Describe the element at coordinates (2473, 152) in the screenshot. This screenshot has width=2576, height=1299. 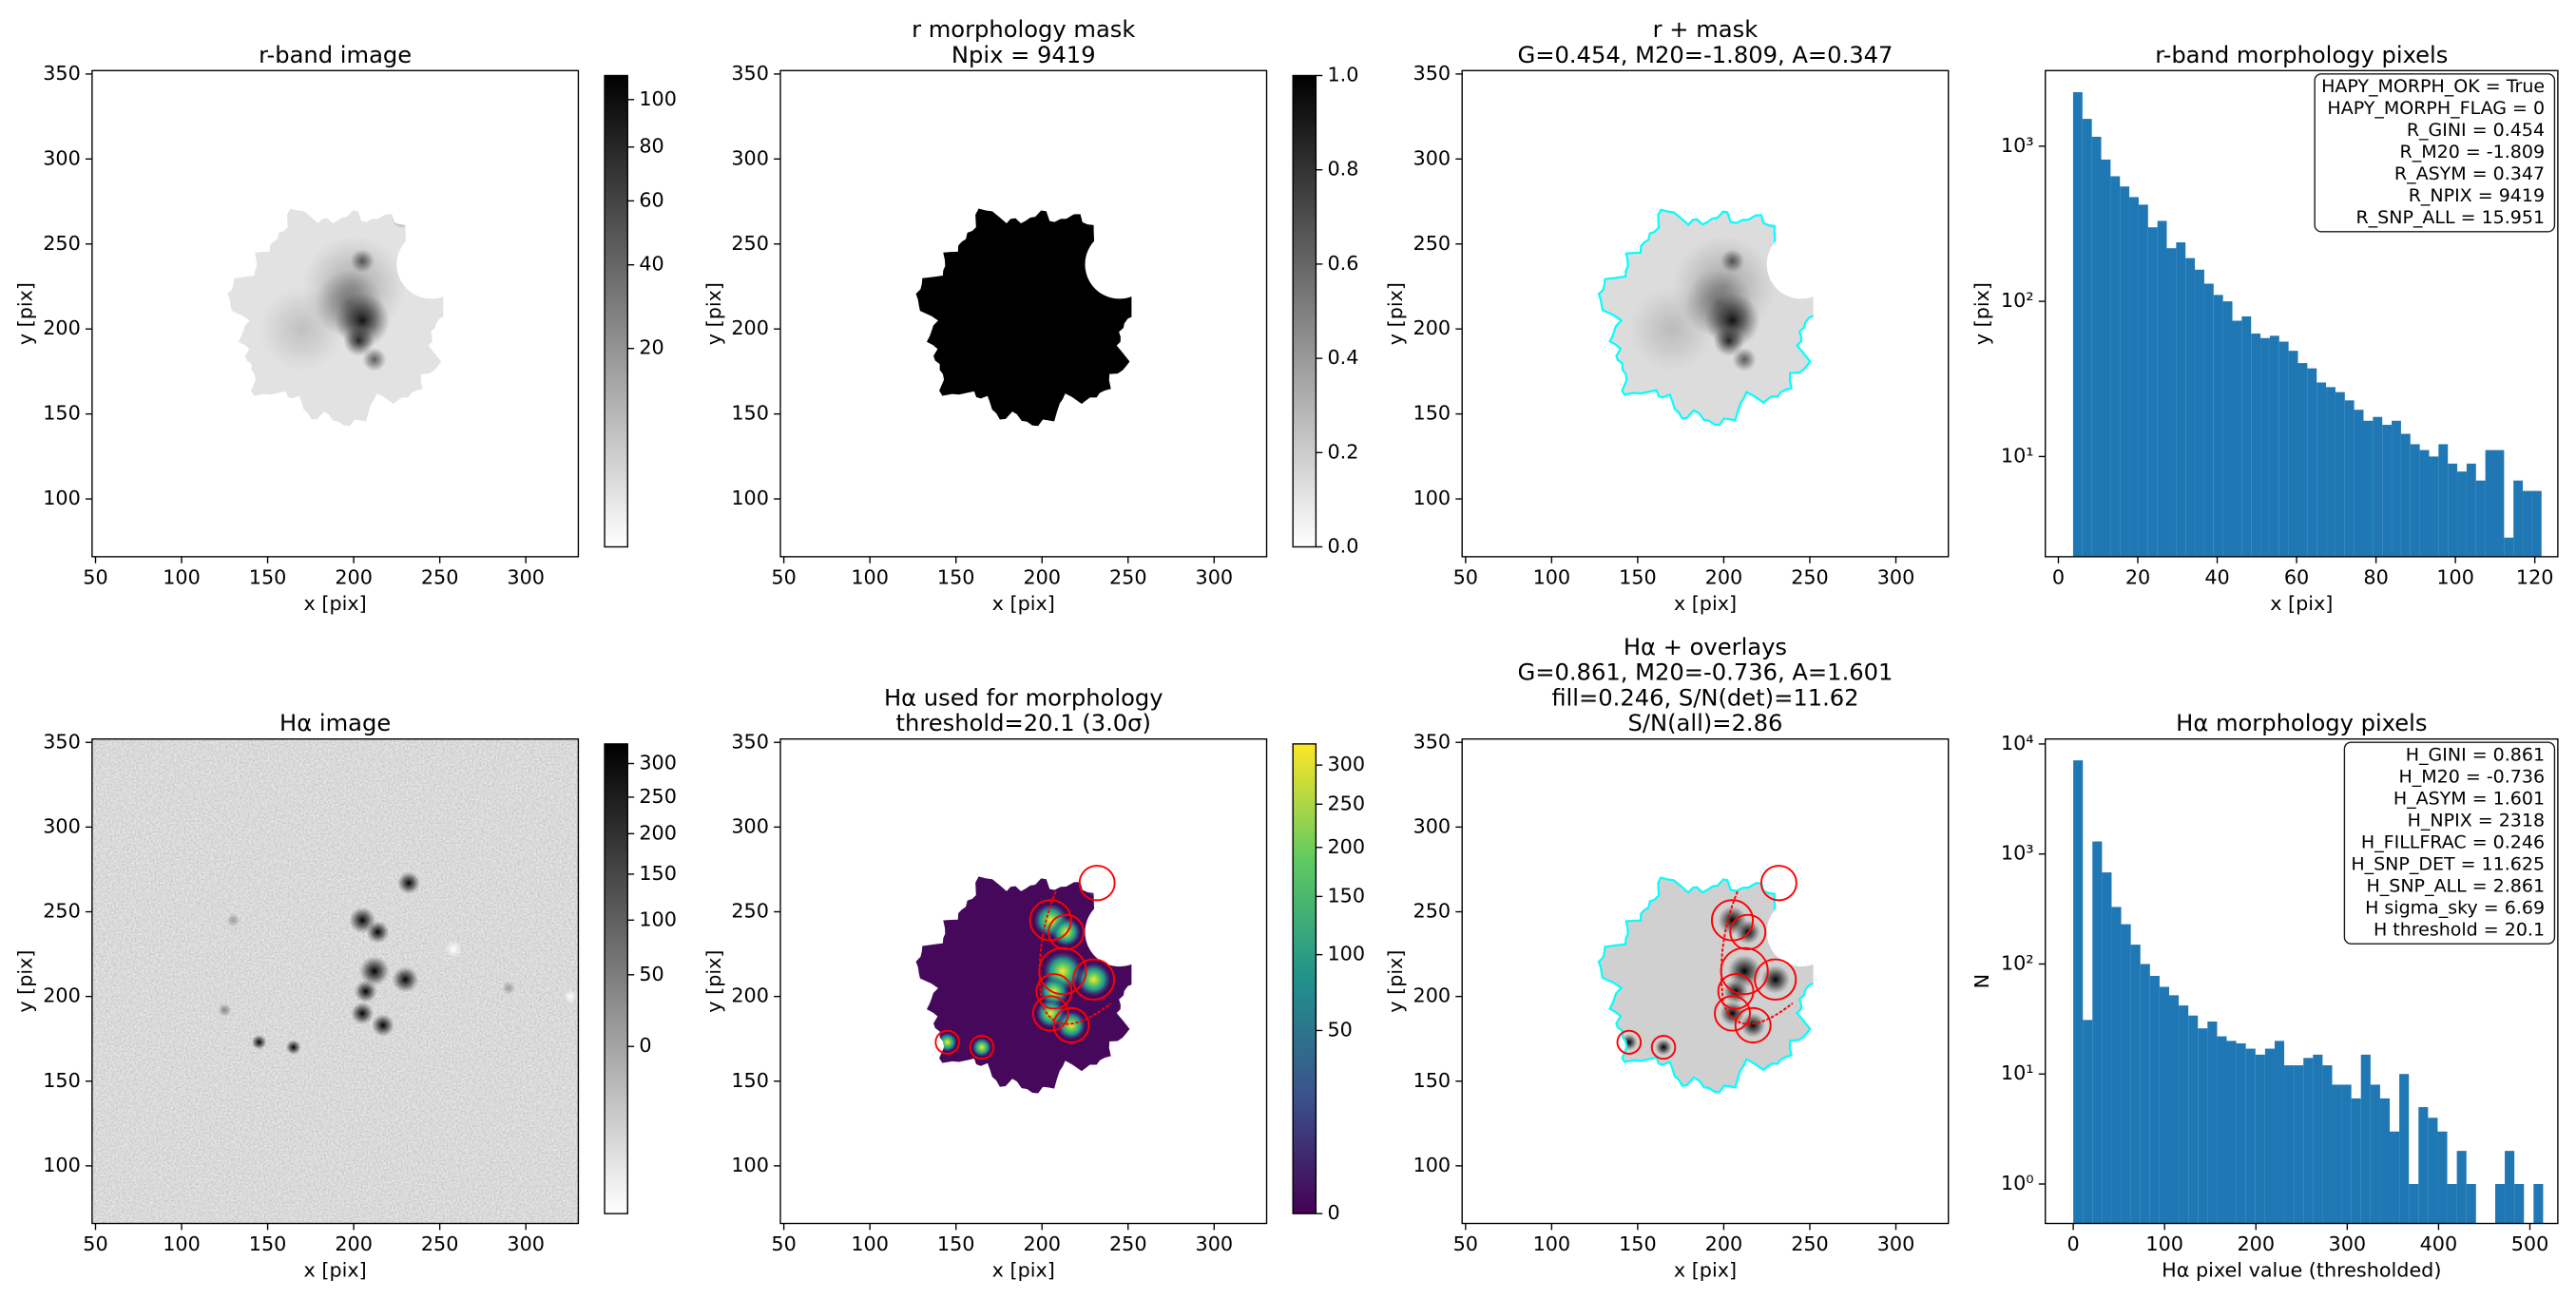
I see `annotation-line: R_M20 = -1.809` at that location.